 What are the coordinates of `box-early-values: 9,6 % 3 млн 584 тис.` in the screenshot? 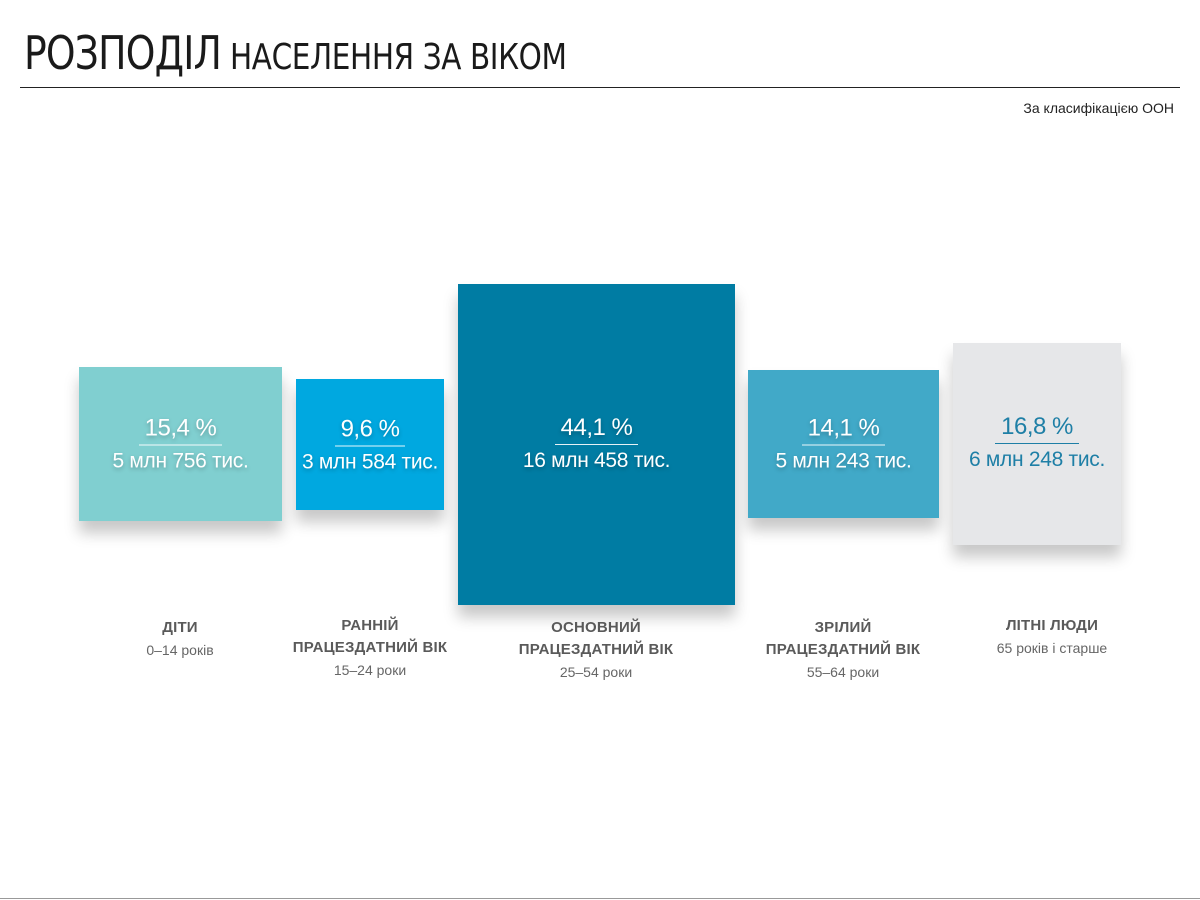 It's located at (370, 444).